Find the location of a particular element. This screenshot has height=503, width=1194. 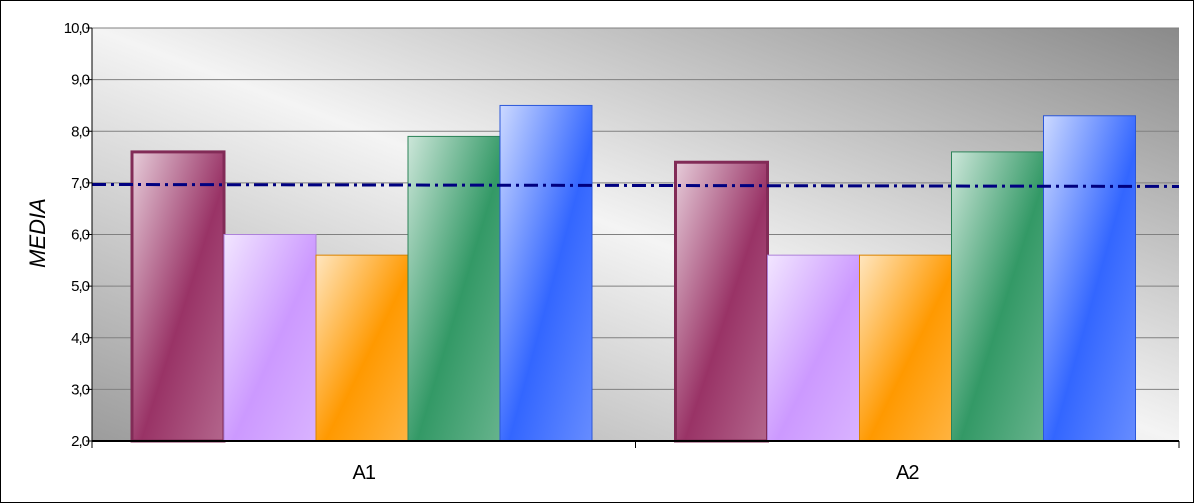

reference-line is located at coordinates (635, 185).